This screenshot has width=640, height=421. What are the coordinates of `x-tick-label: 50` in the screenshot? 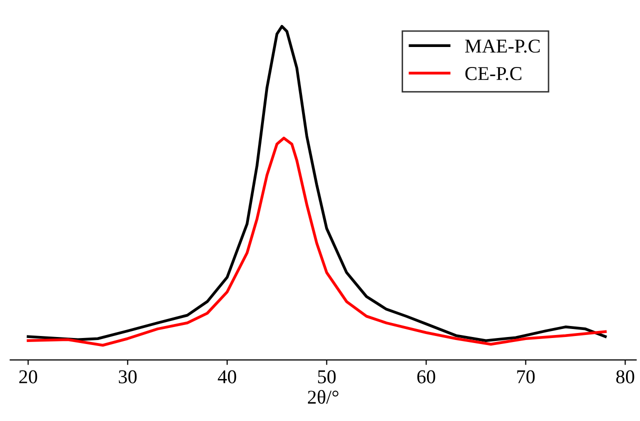 It's located at (327, 377).